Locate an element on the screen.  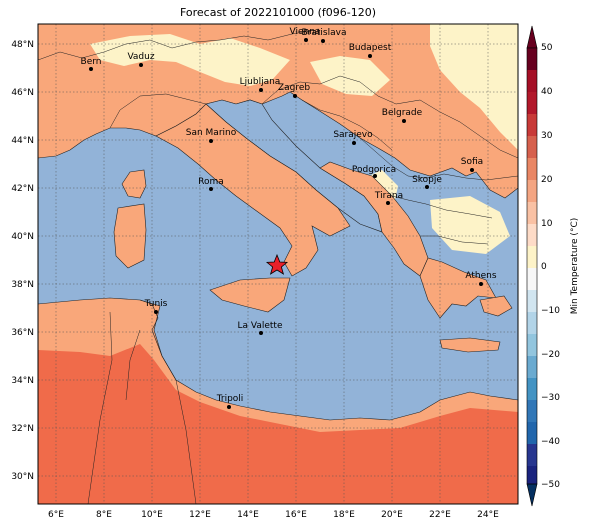
colorbar-tick: −50 is located at coordinates (550, 485).